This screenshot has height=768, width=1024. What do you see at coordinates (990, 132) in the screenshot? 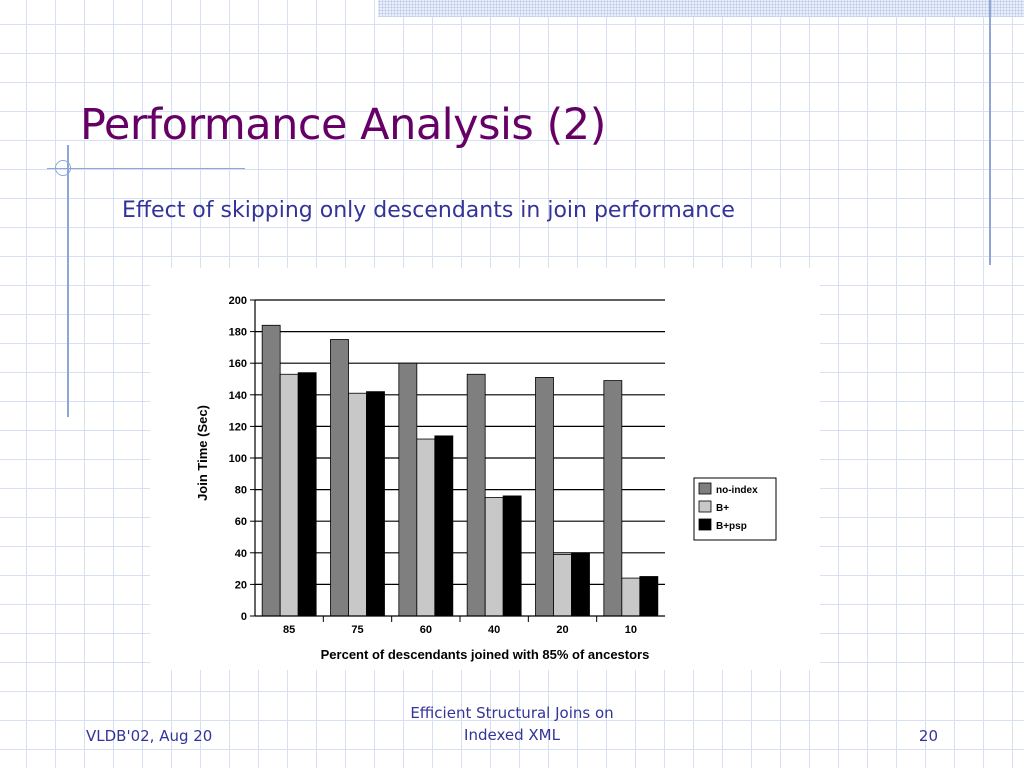
I see `right-decorative-line` at bounding box center [990, 132].